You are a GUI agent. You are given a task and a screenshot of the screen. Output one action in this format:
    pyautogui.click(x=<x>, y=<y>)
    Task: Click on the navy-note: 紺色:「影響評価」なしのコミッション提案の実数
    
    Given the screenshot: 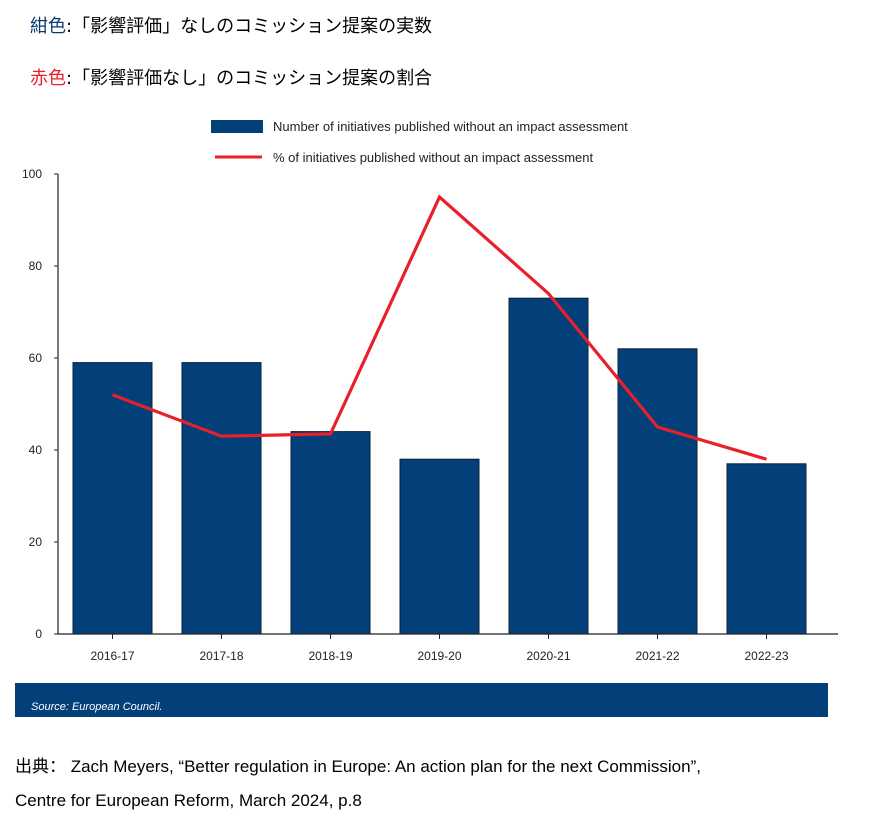 What is the action you would take?
    pyautogui.click(x=231, y=25)
    